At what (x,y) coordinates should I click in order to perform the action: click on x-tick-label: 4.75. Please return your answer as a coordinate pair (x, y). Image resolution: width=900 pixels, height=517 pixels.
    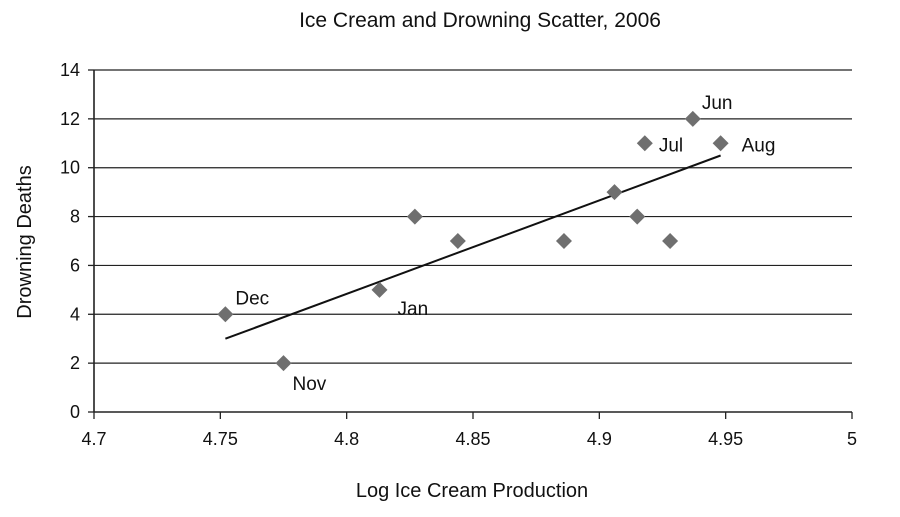
    Looking at the image, I should click on (220, 439).